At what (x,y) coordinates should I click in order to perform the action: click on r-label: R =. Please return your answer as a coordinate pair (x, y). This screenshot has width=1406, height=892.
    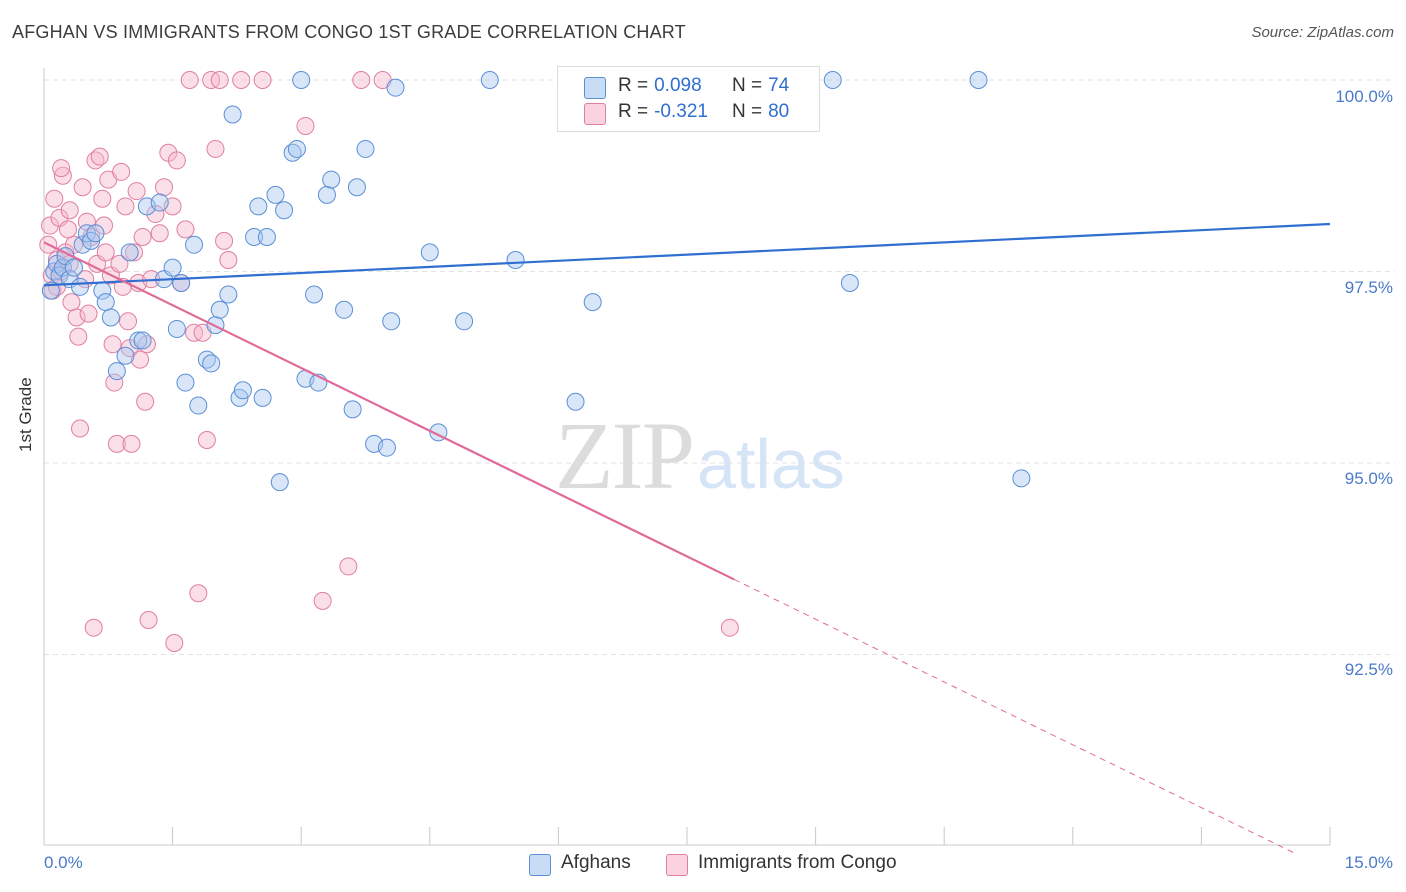
    Looking at the image, I should click on (633, 111).